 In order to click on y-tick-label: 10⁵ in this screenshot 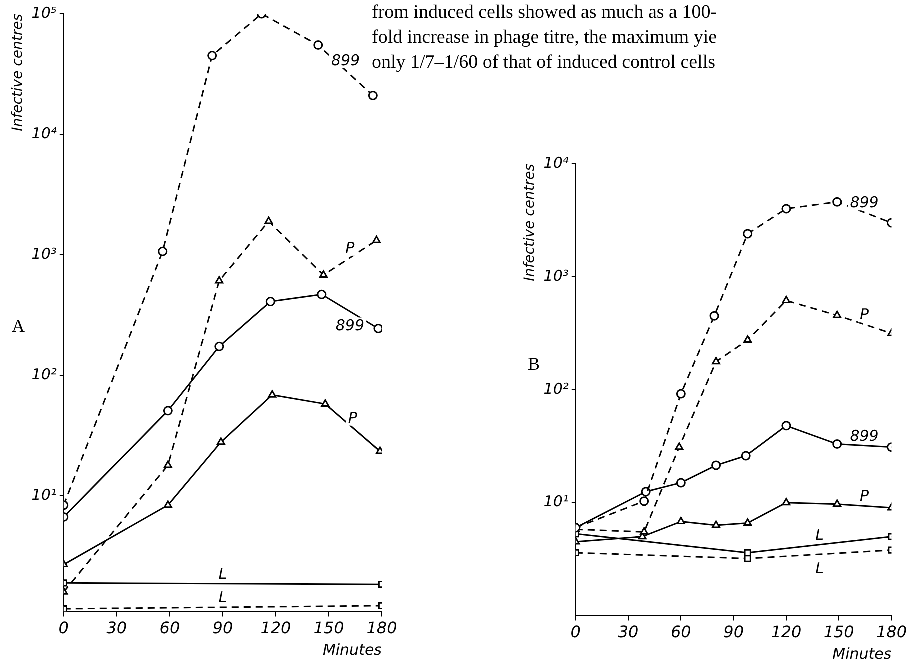, I will do `click(44, 13)`.